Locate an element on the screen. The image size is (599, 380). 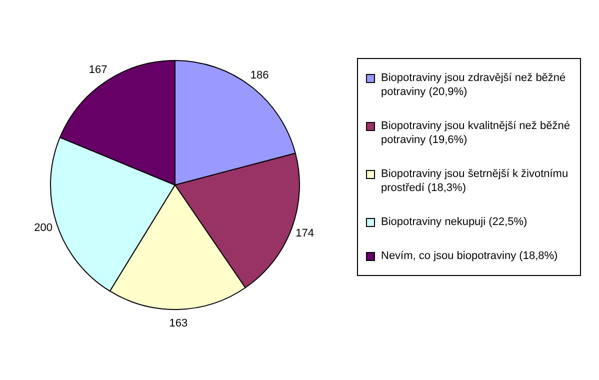
data-label: 200 is located at coordinates (43, 228).